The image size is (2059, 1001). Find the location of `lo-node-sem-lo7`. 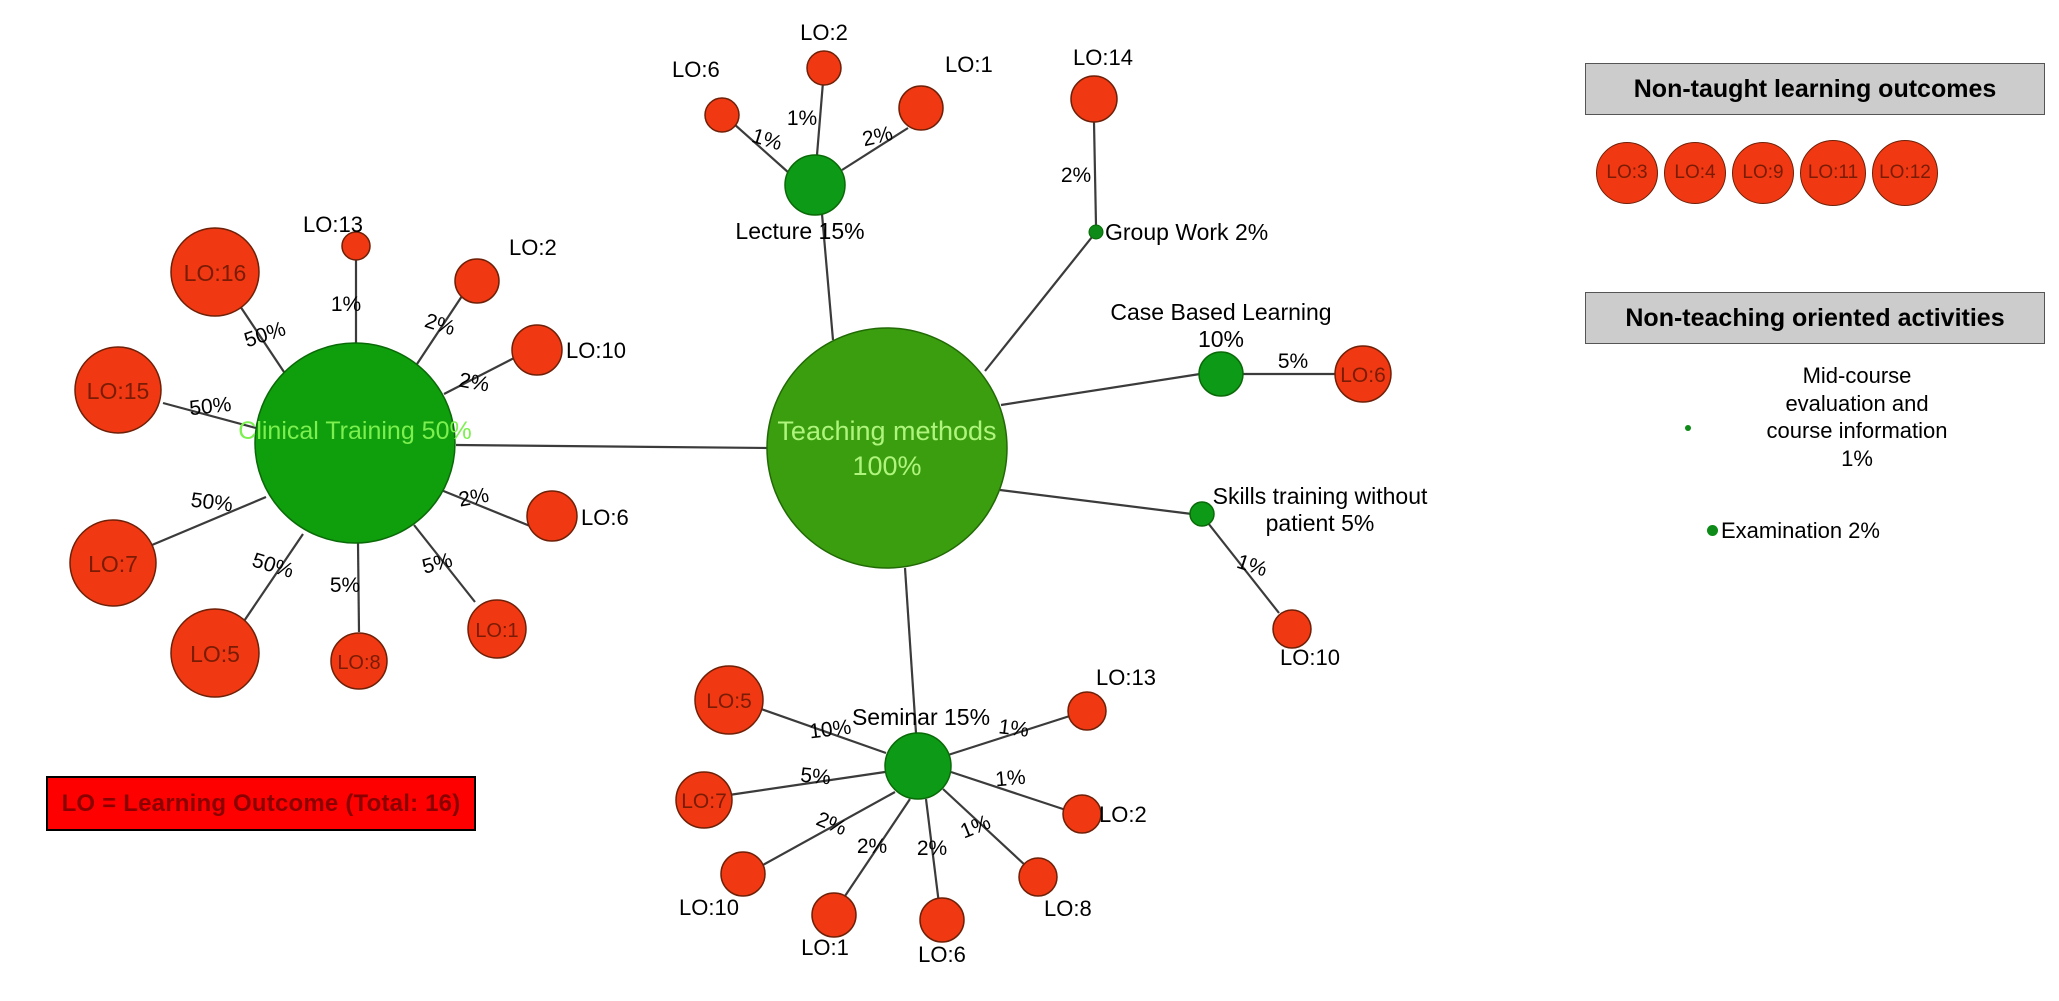

lo-node-sem-lo7 is located at coordinates (704, 800).